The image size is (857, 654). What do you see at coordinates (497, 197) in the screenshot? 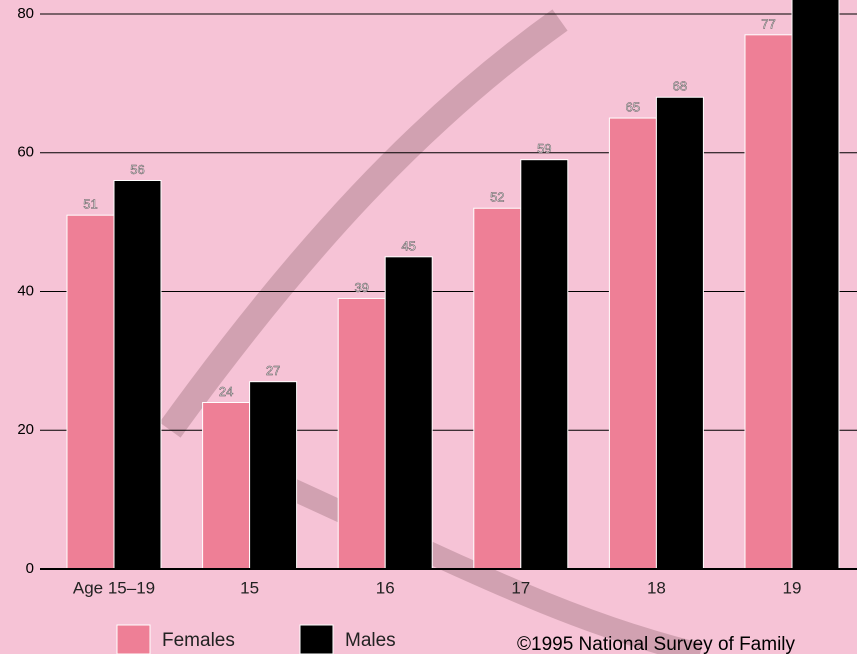
I see `data-label: 52` at bounding box center [497, 197].